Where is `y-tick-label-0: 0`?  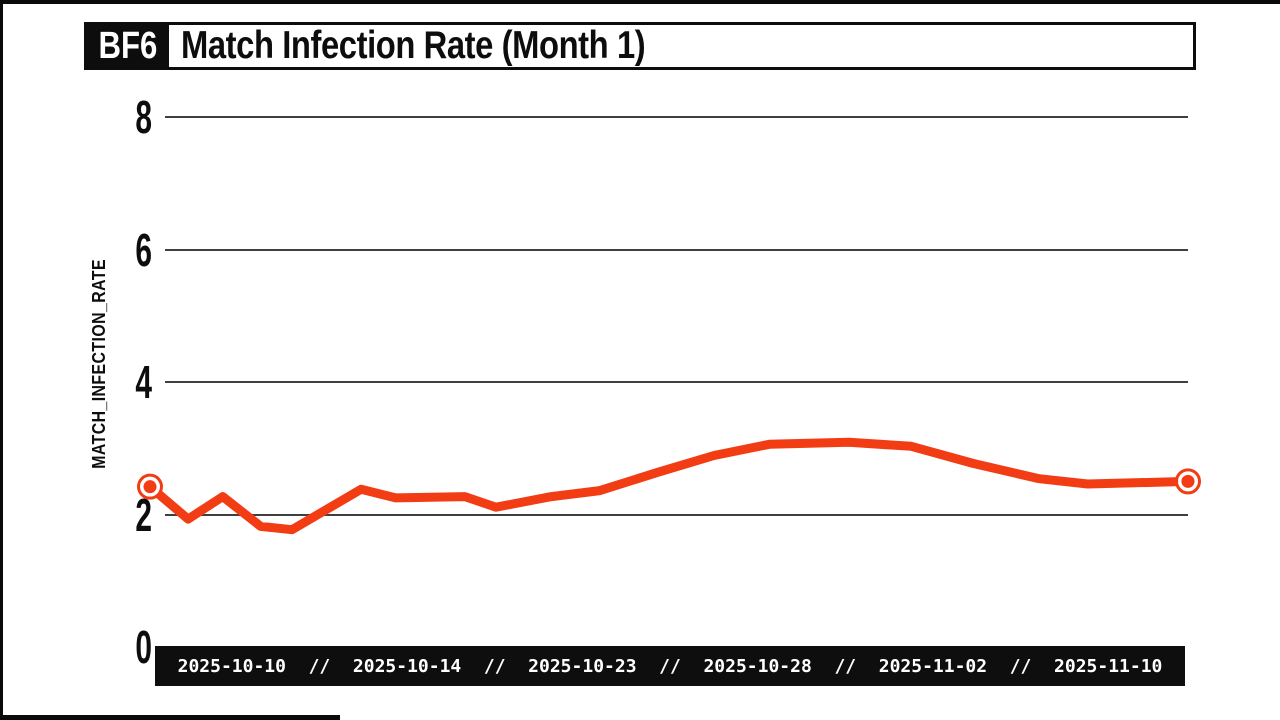 y-tick-label-0: 0 is located at coordinates (143, 647).